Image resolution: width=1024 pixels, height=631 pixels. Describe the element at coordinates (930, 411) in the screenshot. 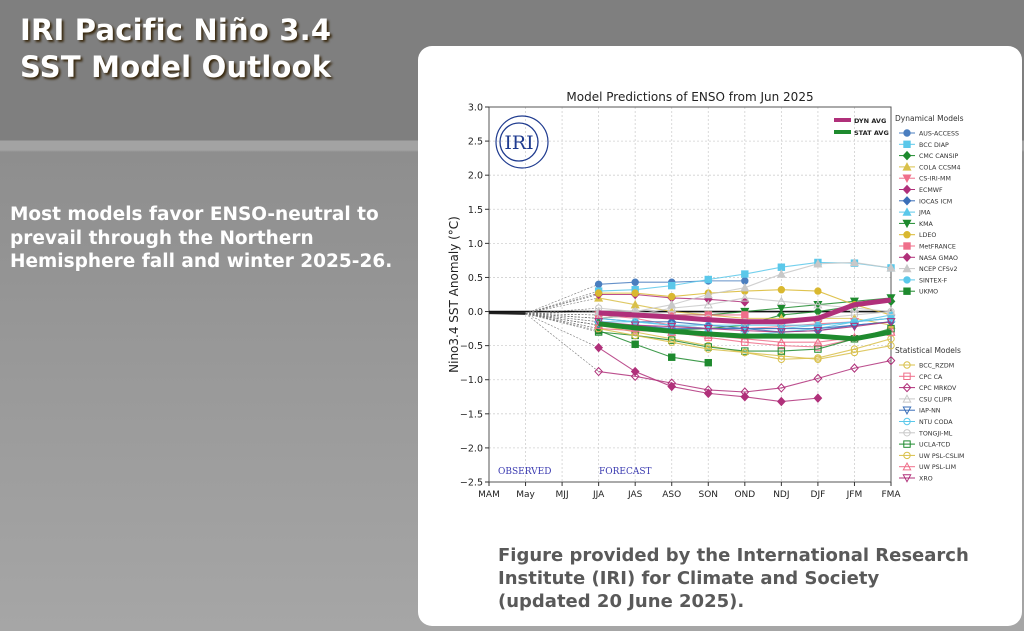

I see `legend-label: IAP-NN` at that location.